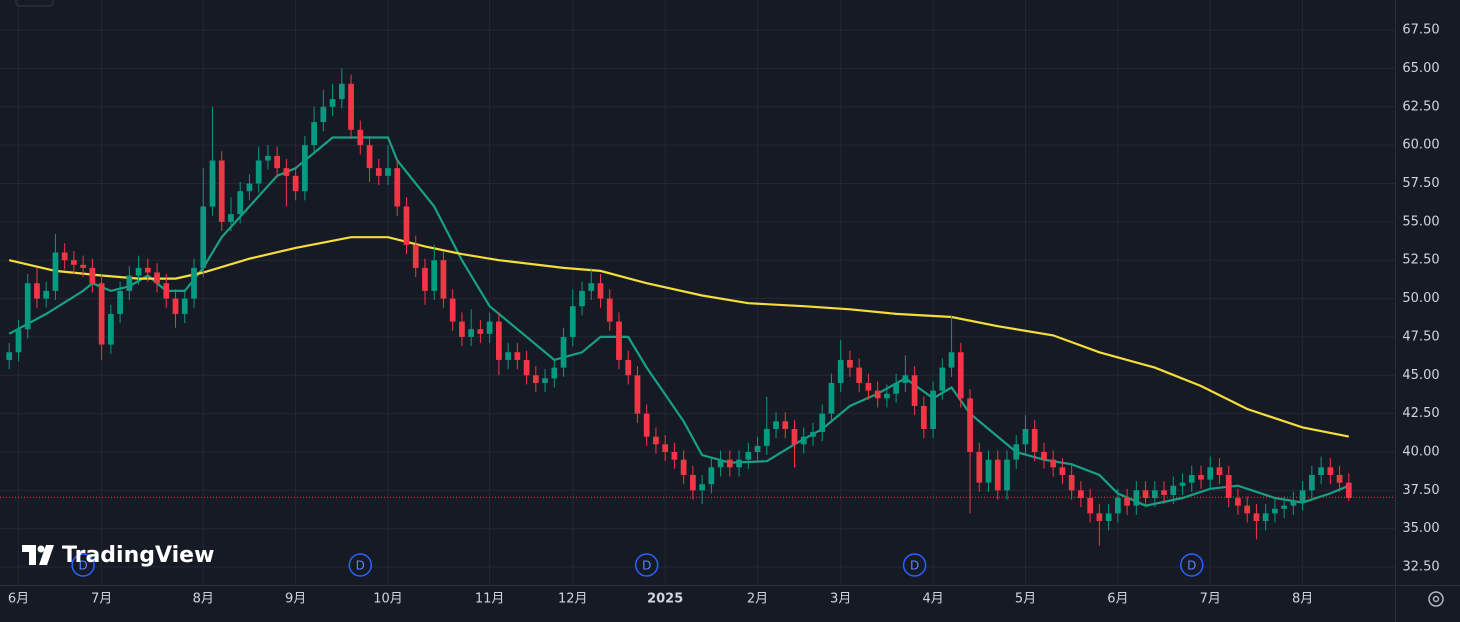 The width and height of the screenshot is (1460, 622). Describe the element at coordinates (1420, 221) in the screenshot. I see `y-tick-label: 55.00` at that location.